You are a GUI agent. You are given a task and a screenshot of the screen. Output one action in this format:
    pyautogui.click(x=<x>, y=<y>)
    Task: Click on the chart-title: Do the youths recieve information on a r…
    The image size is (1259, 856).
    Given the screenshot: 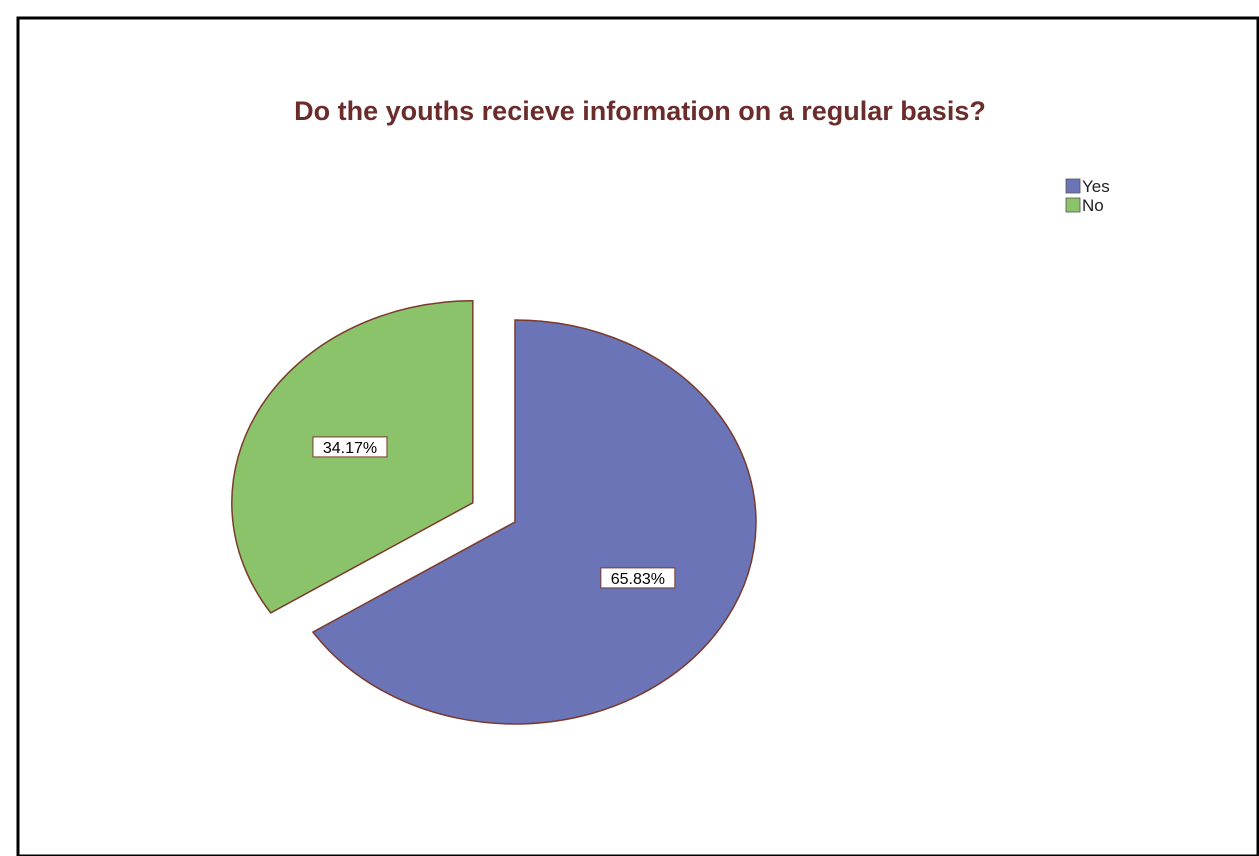 What is the action you would take?
    pyautogui.click(x=640, y=111)
    